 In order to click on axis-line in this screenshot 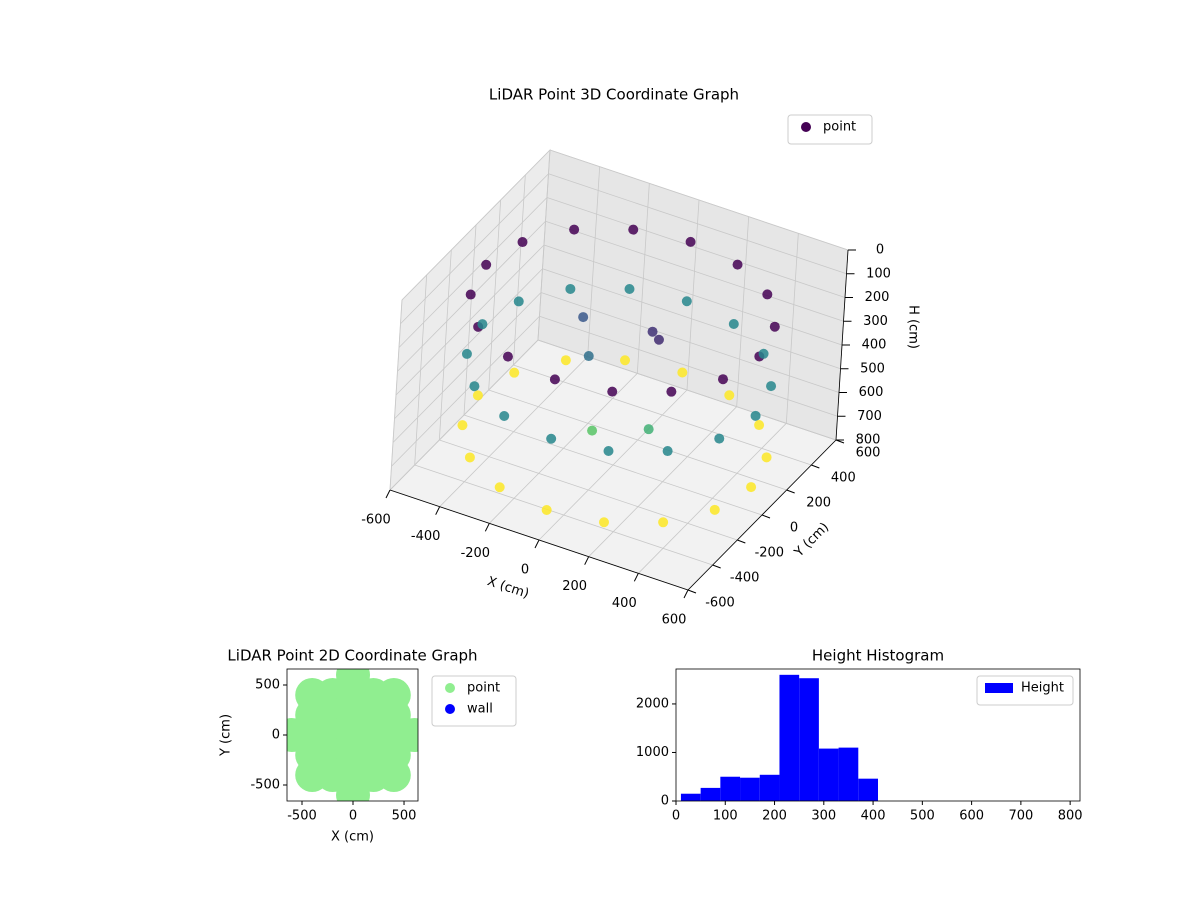, I will do `click(842, 345)`.